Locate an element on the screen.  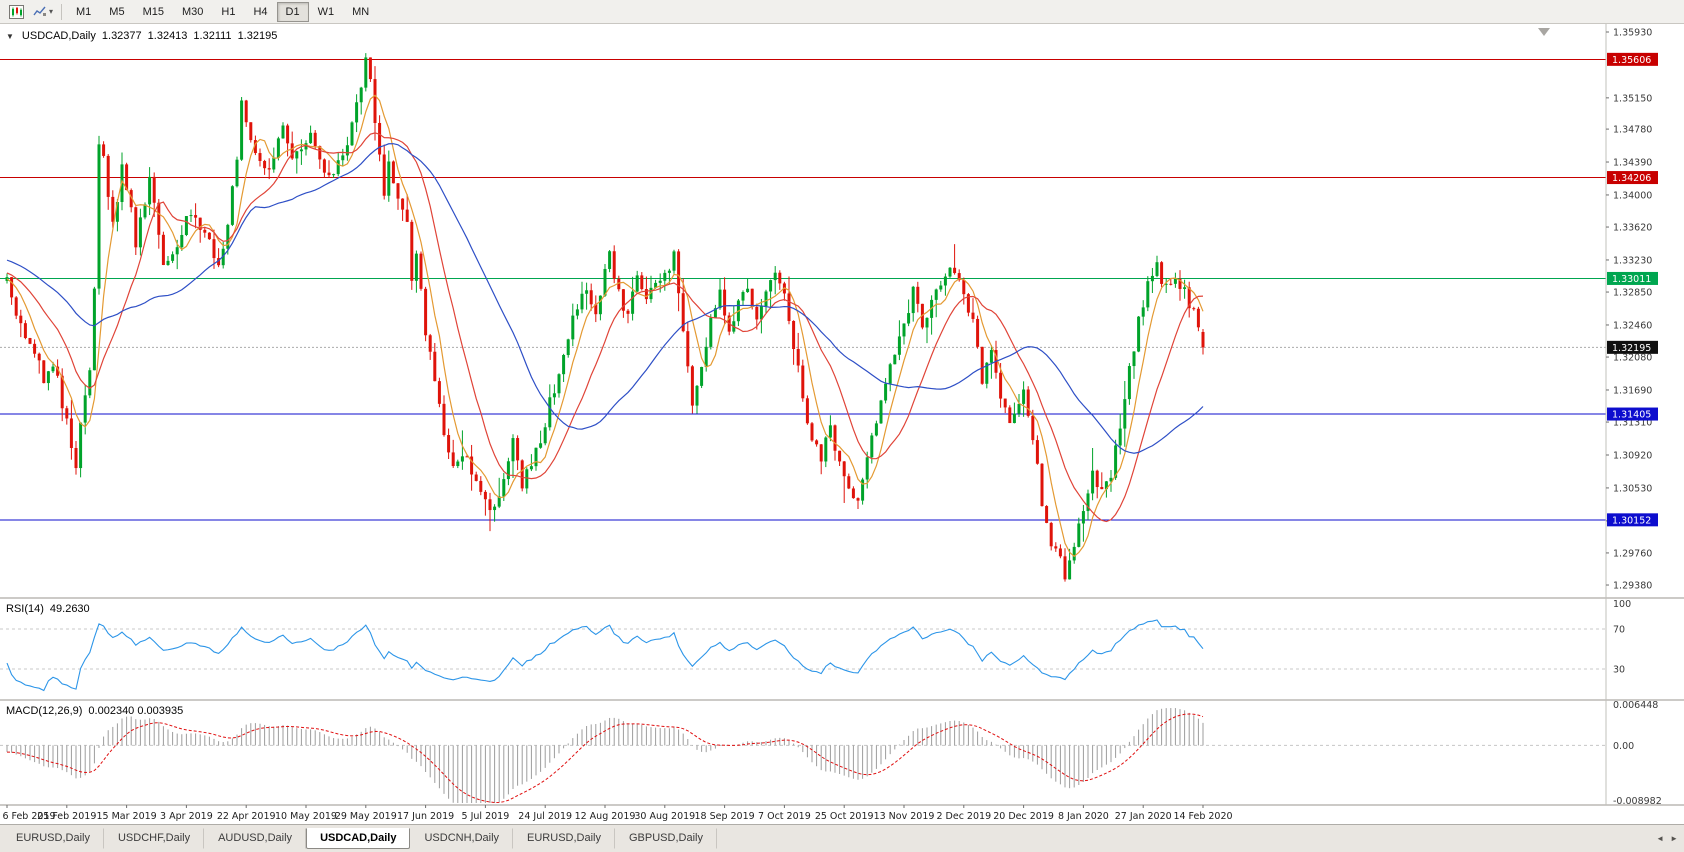
svg-text: 20 Dec 2019 is located at coordinates (1023, 816).